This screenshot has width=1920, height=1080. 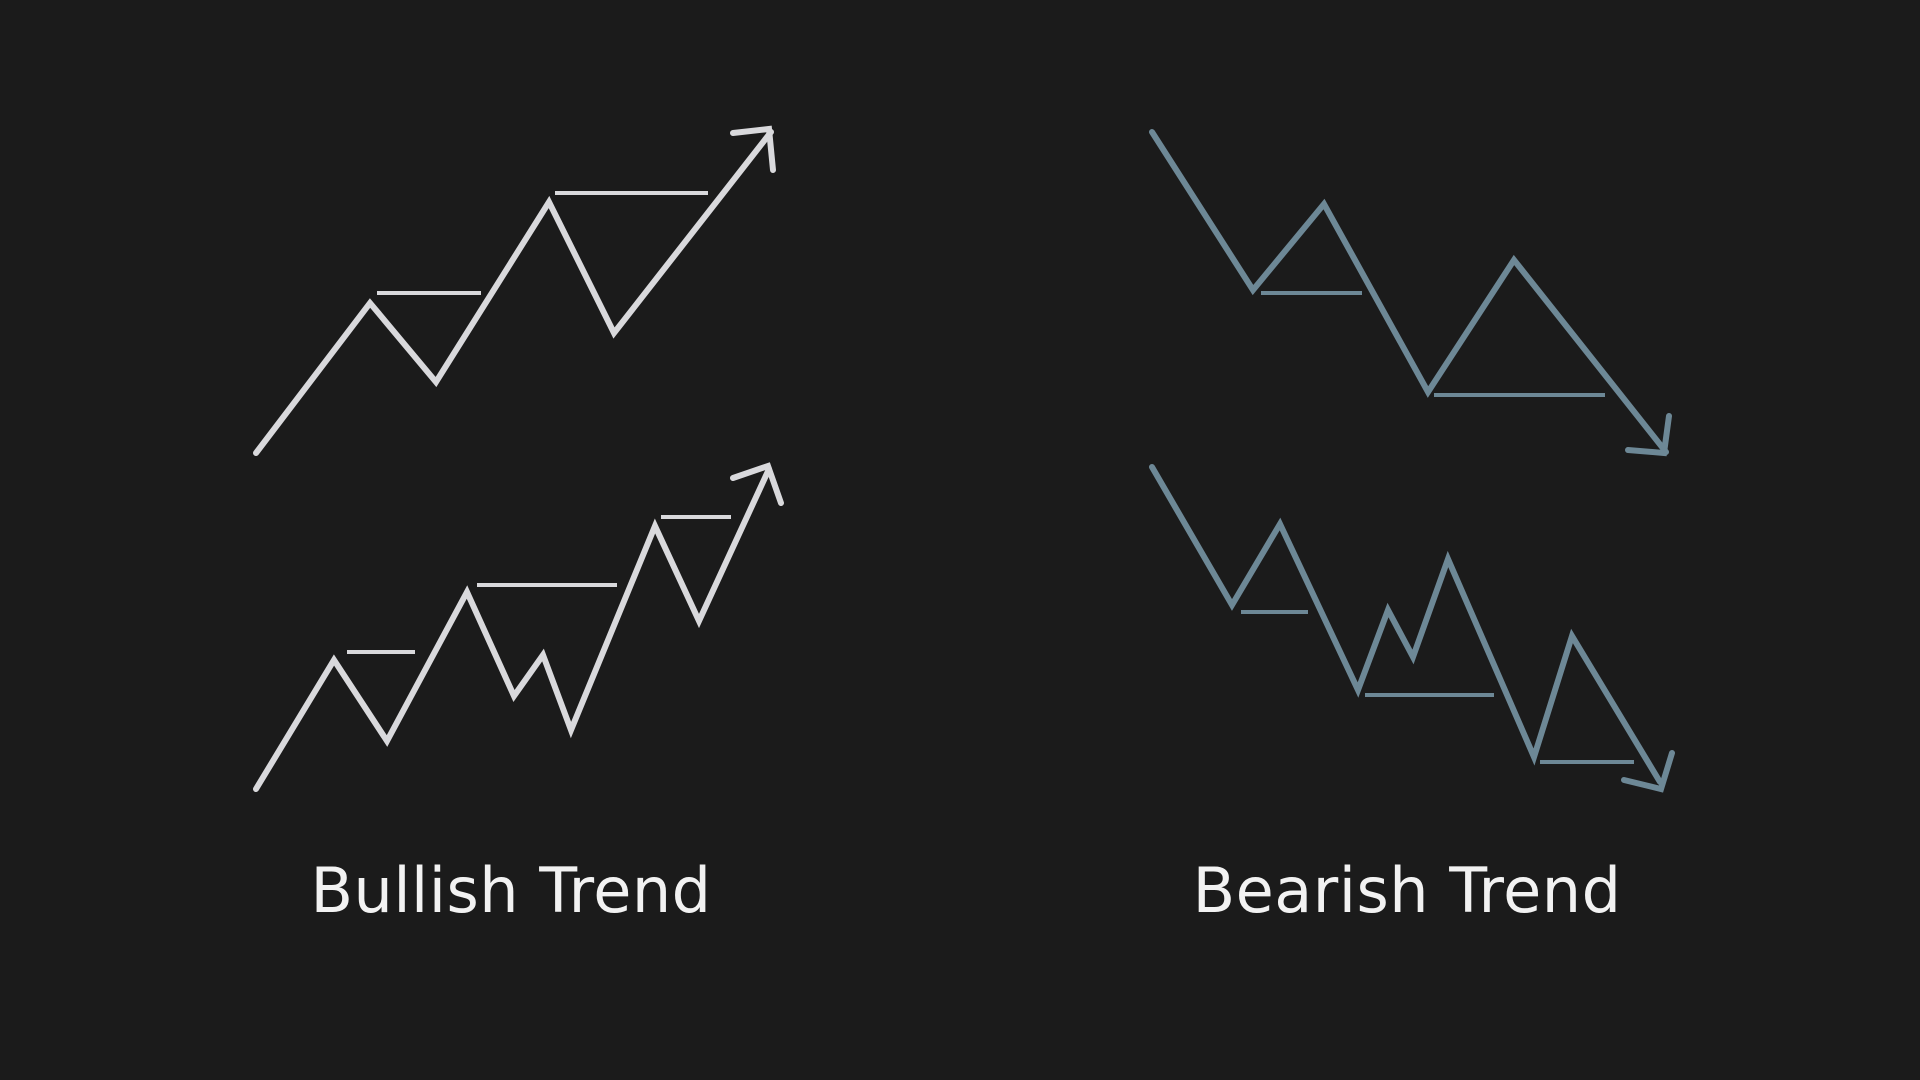 I want to click on bearish-lower-zigzag-line, so click(x=1406, y=624).